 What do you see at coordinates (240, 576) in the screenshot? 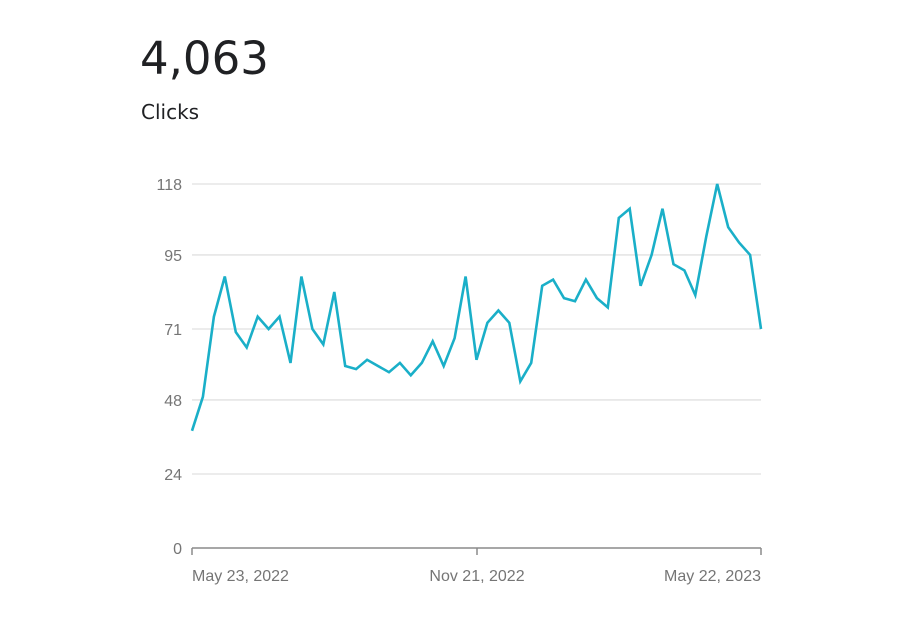
I see `x-tick-label-start: May 23, 2022` at bounding box center [240, 576].